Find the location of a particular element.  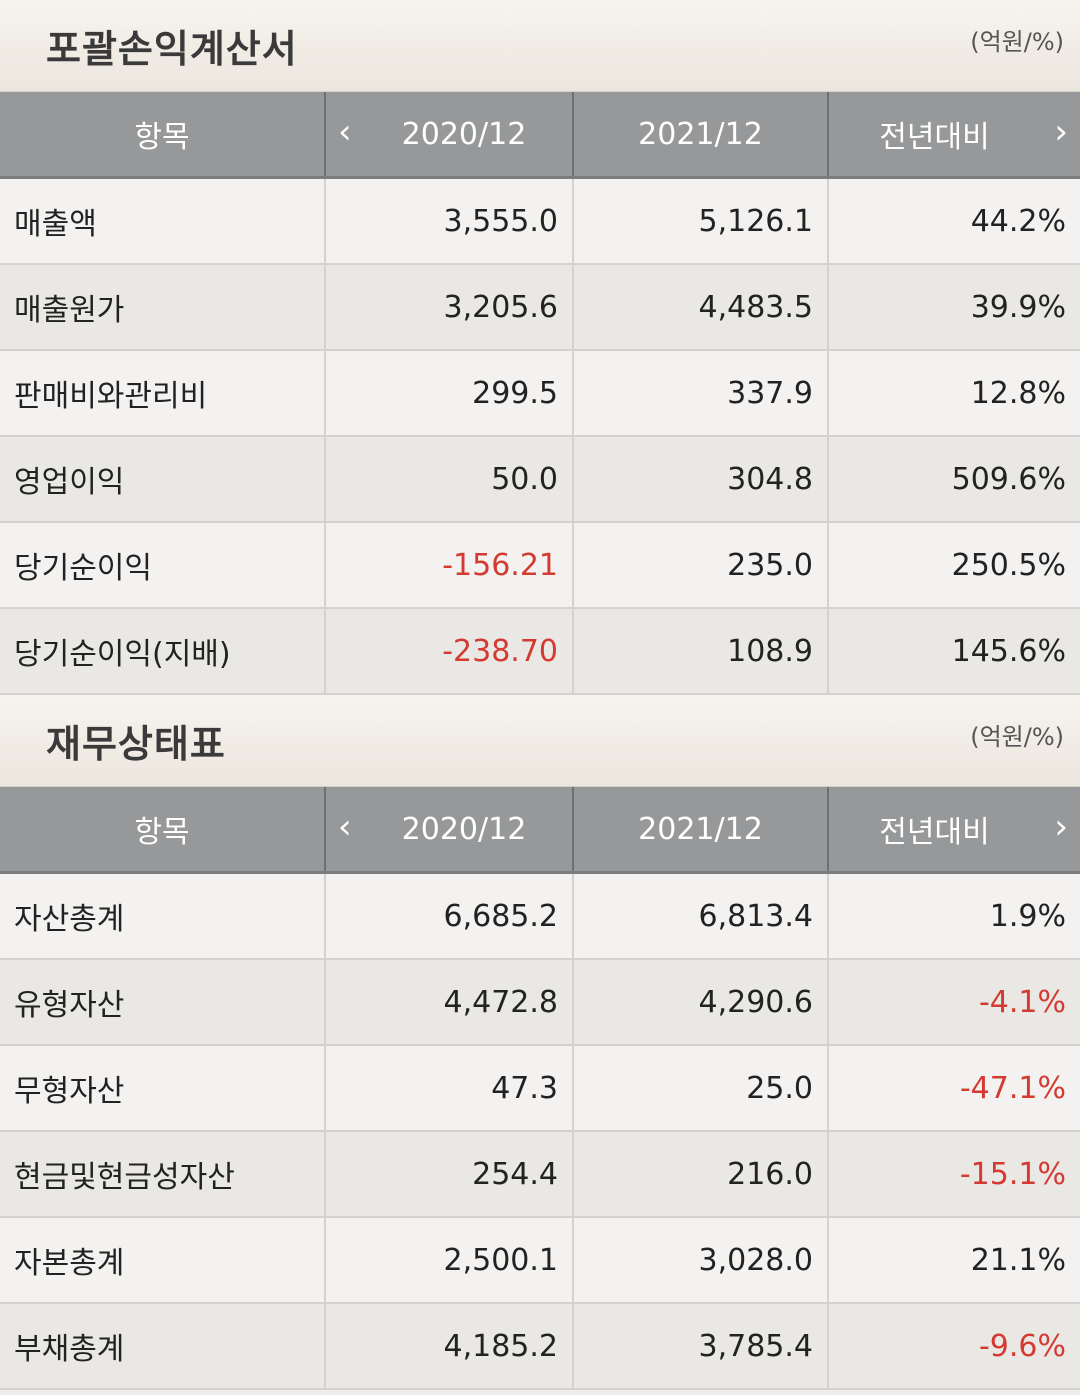

cell-yoy: 12.8% is located at coordinates (953, 393).